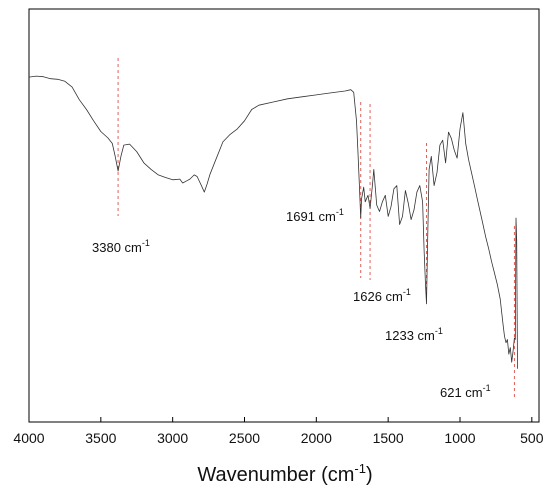 The height and width of the screenshot is (494, 550). What do you see at coordinates (388, 438) in the screenshot?
I see `x-tick-label-1500: 1500` at bounding box center [388, 438].